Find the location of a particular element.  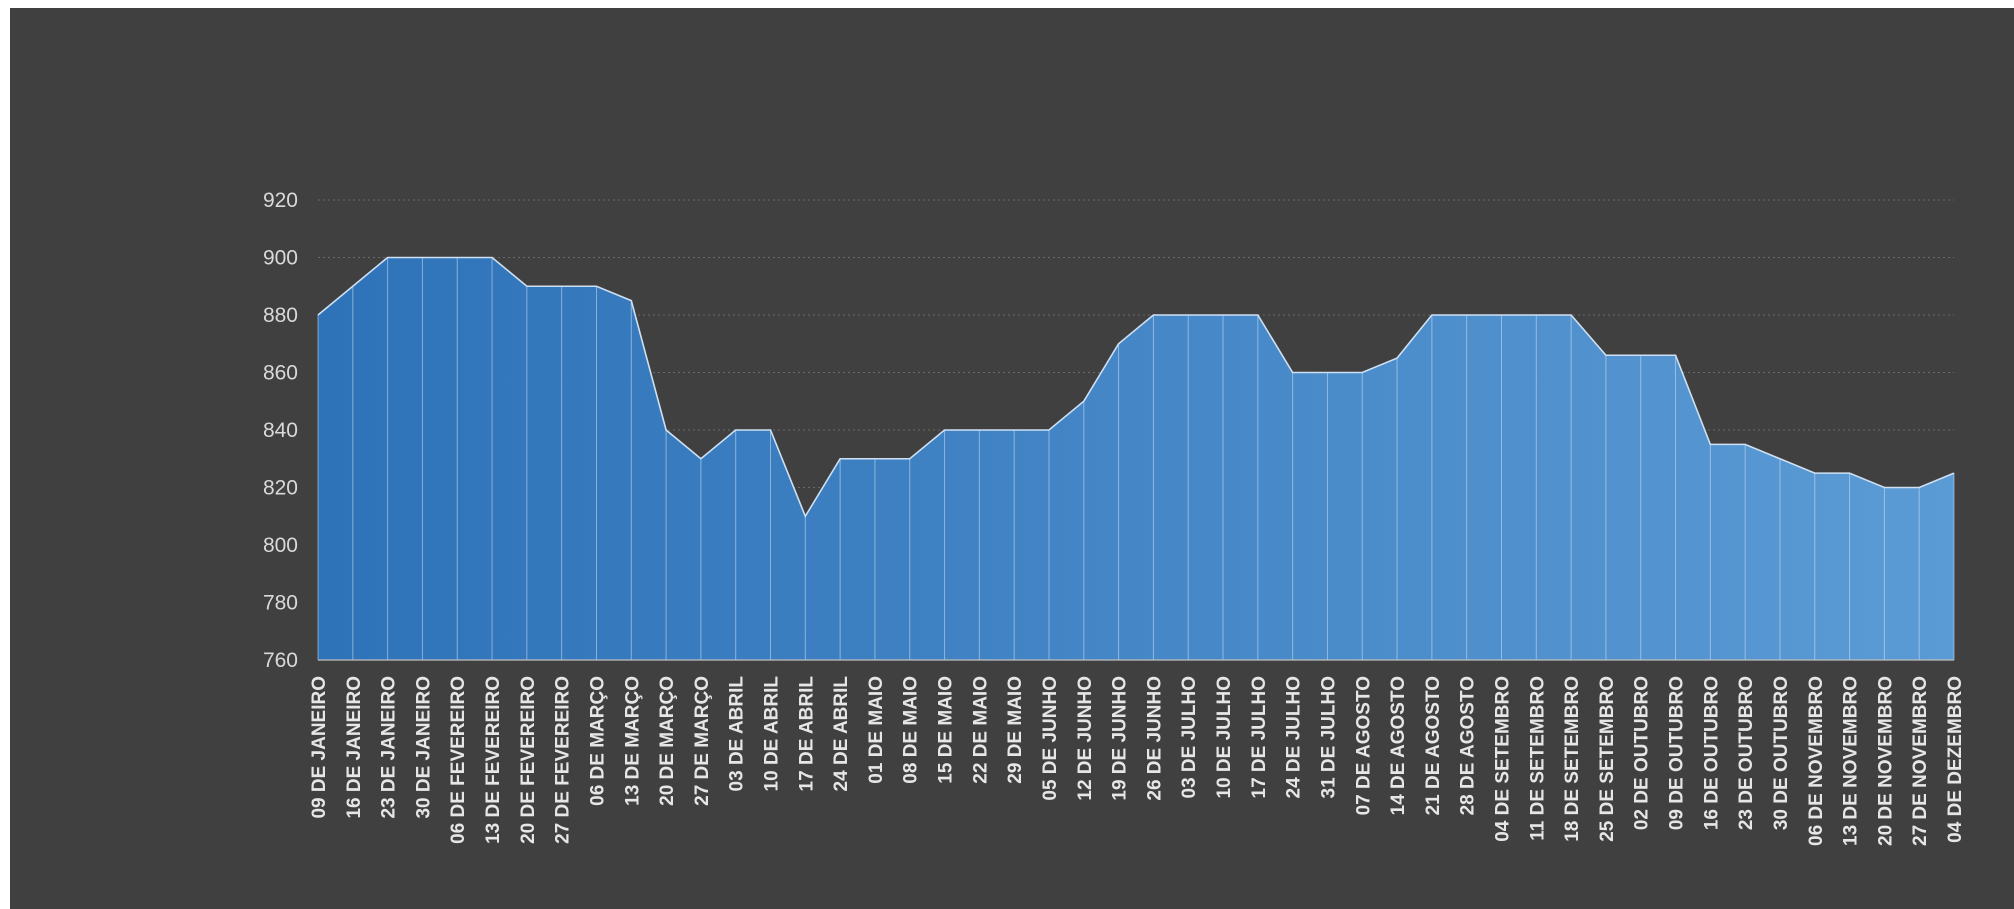

x-tick-label: 14 DE AGOSTO is located at coordinates (1398, 745).